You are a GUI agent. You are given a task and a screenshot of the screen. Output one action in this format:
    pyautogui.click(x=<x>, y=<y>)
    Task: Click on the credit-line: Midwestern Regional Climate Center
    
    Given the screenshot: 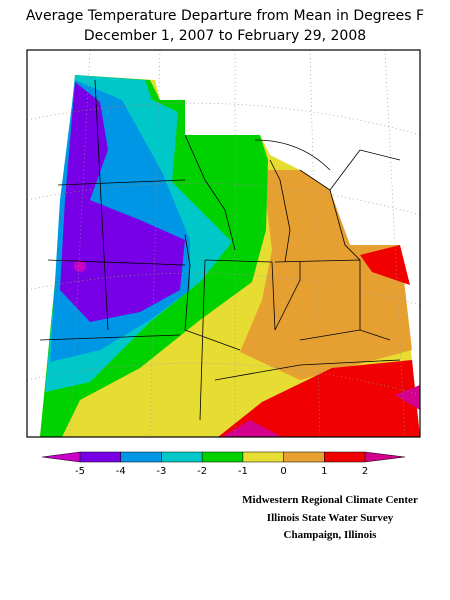 What is the action you would take?
    pyautogui.click(x=330, y=500)
    